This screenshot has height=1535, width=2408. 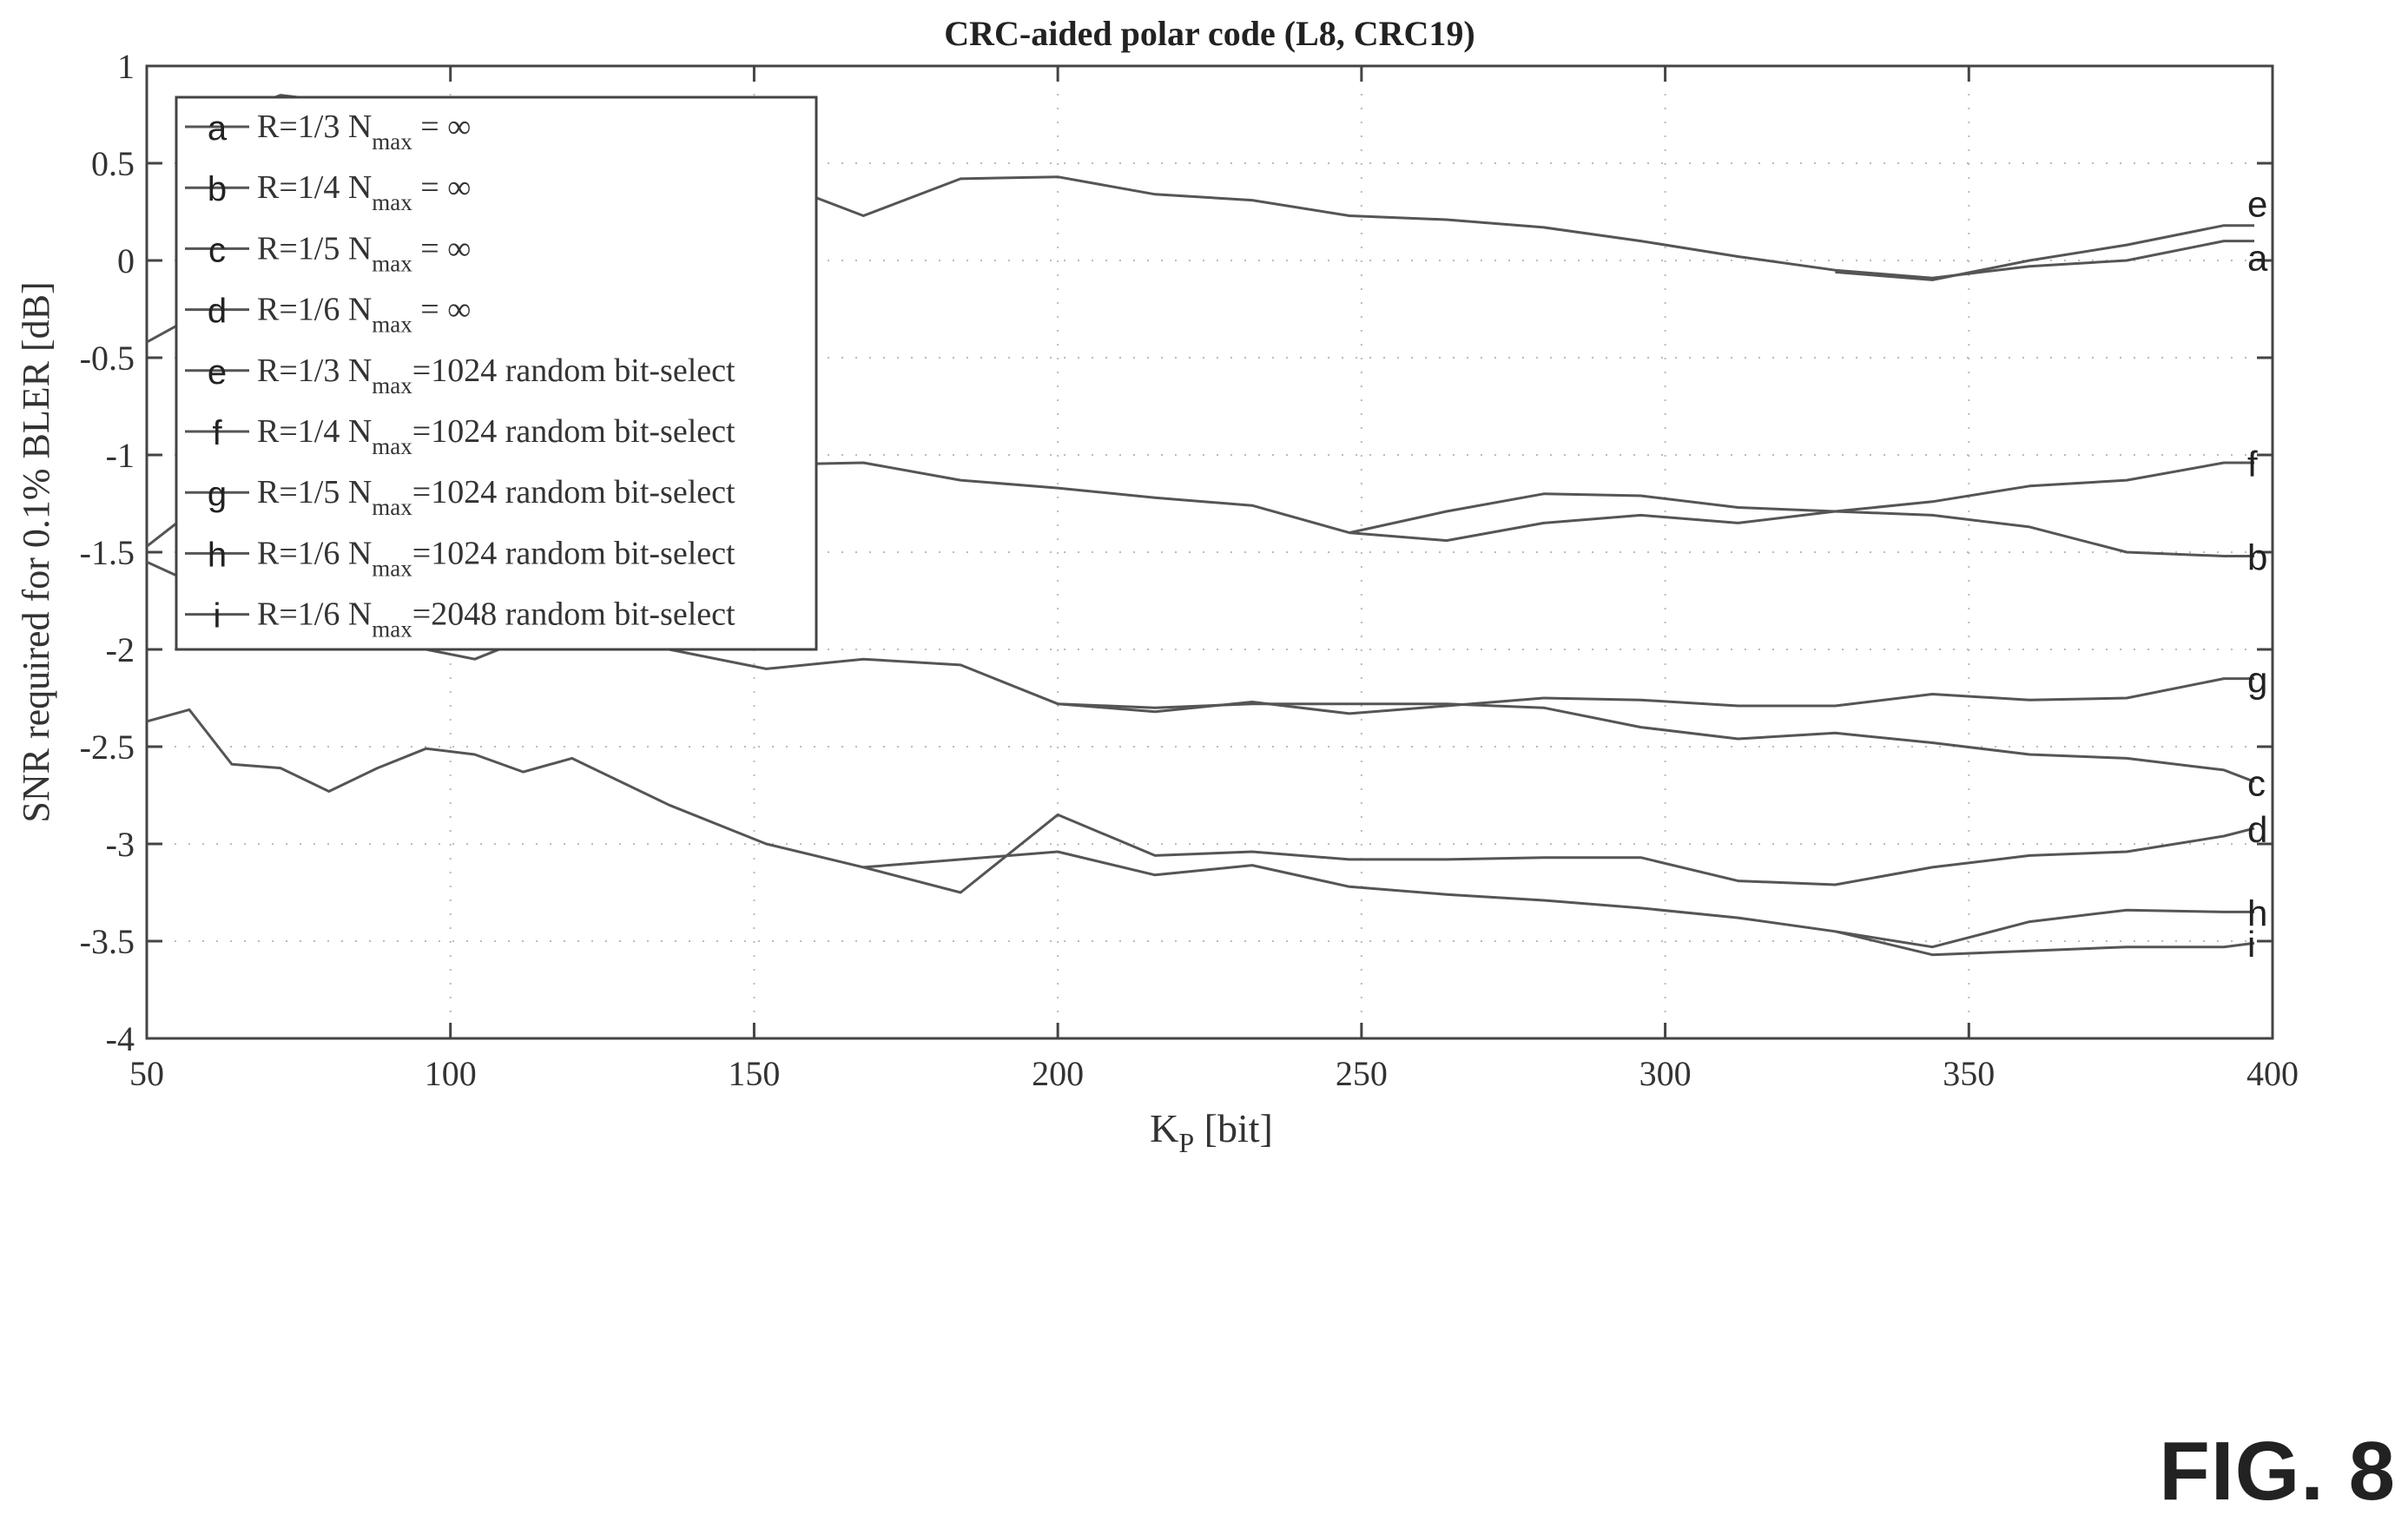 What do you see at coordinates (107, 552) in the screenshot?
I see `y-tick-label: -1.5` at bounding box center [107, 552].